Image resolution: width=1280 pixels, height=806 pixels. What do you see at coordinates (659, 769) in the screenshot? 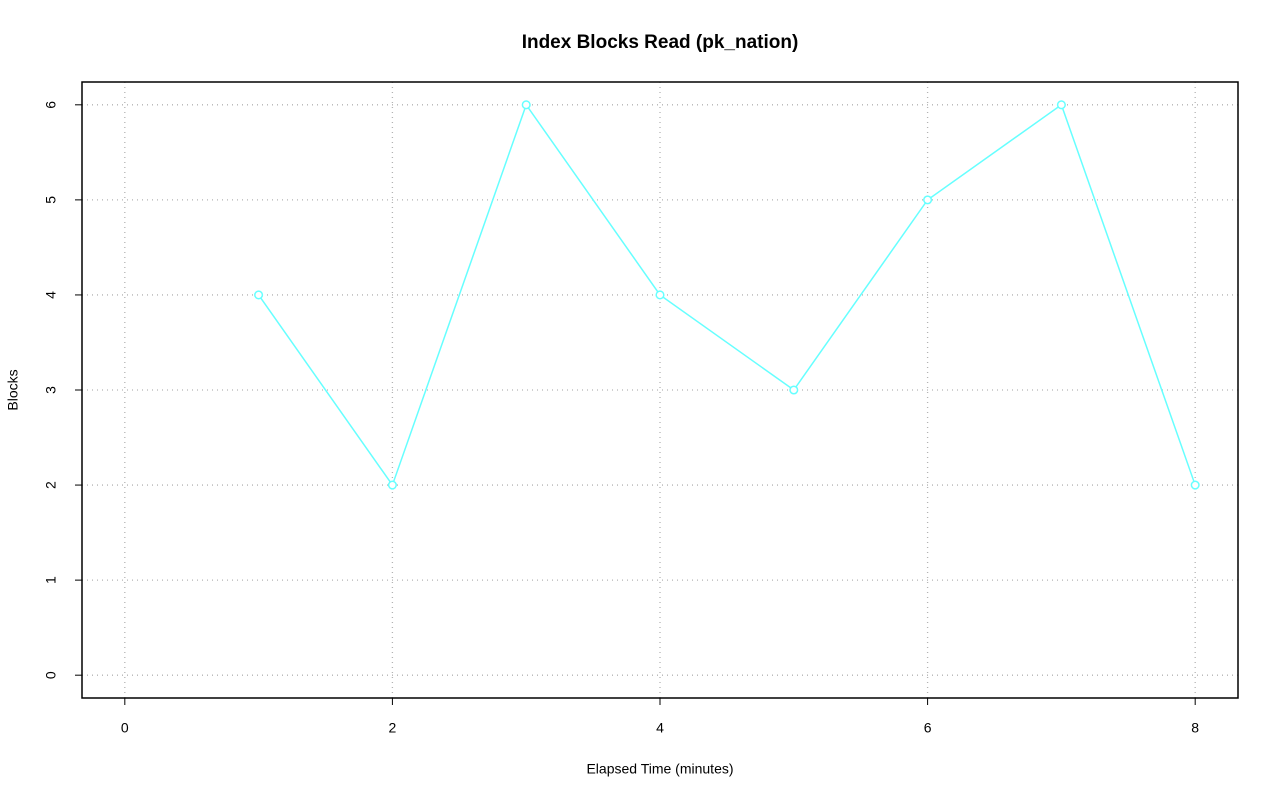
I see `x-axis-label: Elapsed Time (minutes)` at bounding box center [659, 769].